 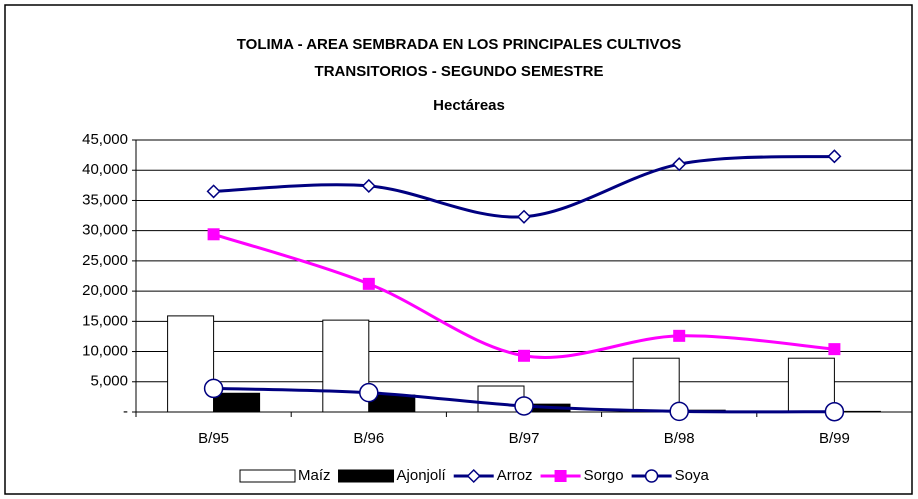 What do you see at coordinates (314, 475) in the screenshot?
I see `legend-label: Maíz` at bounding box center [314, 475].